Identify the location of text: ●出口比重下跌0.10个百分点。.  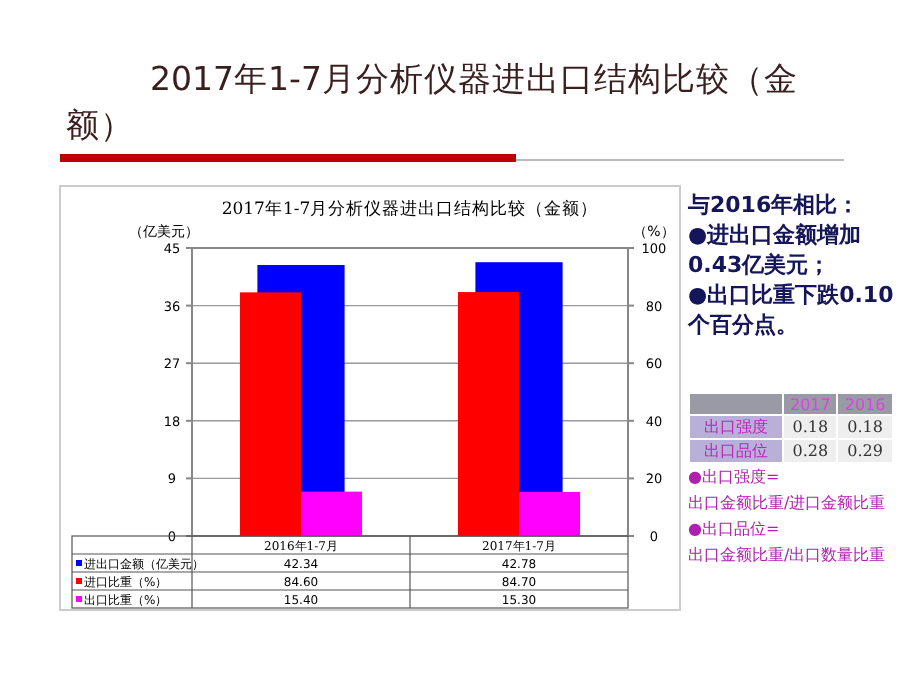
(792, 310).